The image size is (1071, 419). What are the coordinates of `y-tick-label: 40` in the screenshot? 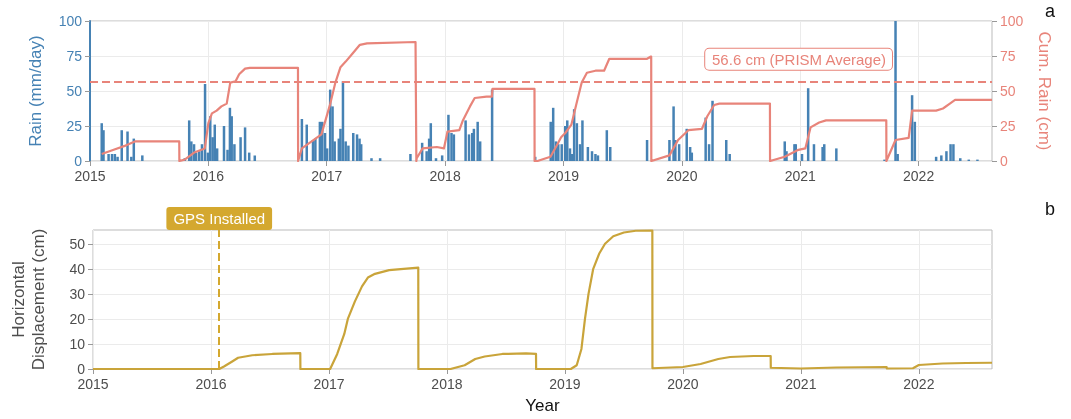 It's located at (77, 268).